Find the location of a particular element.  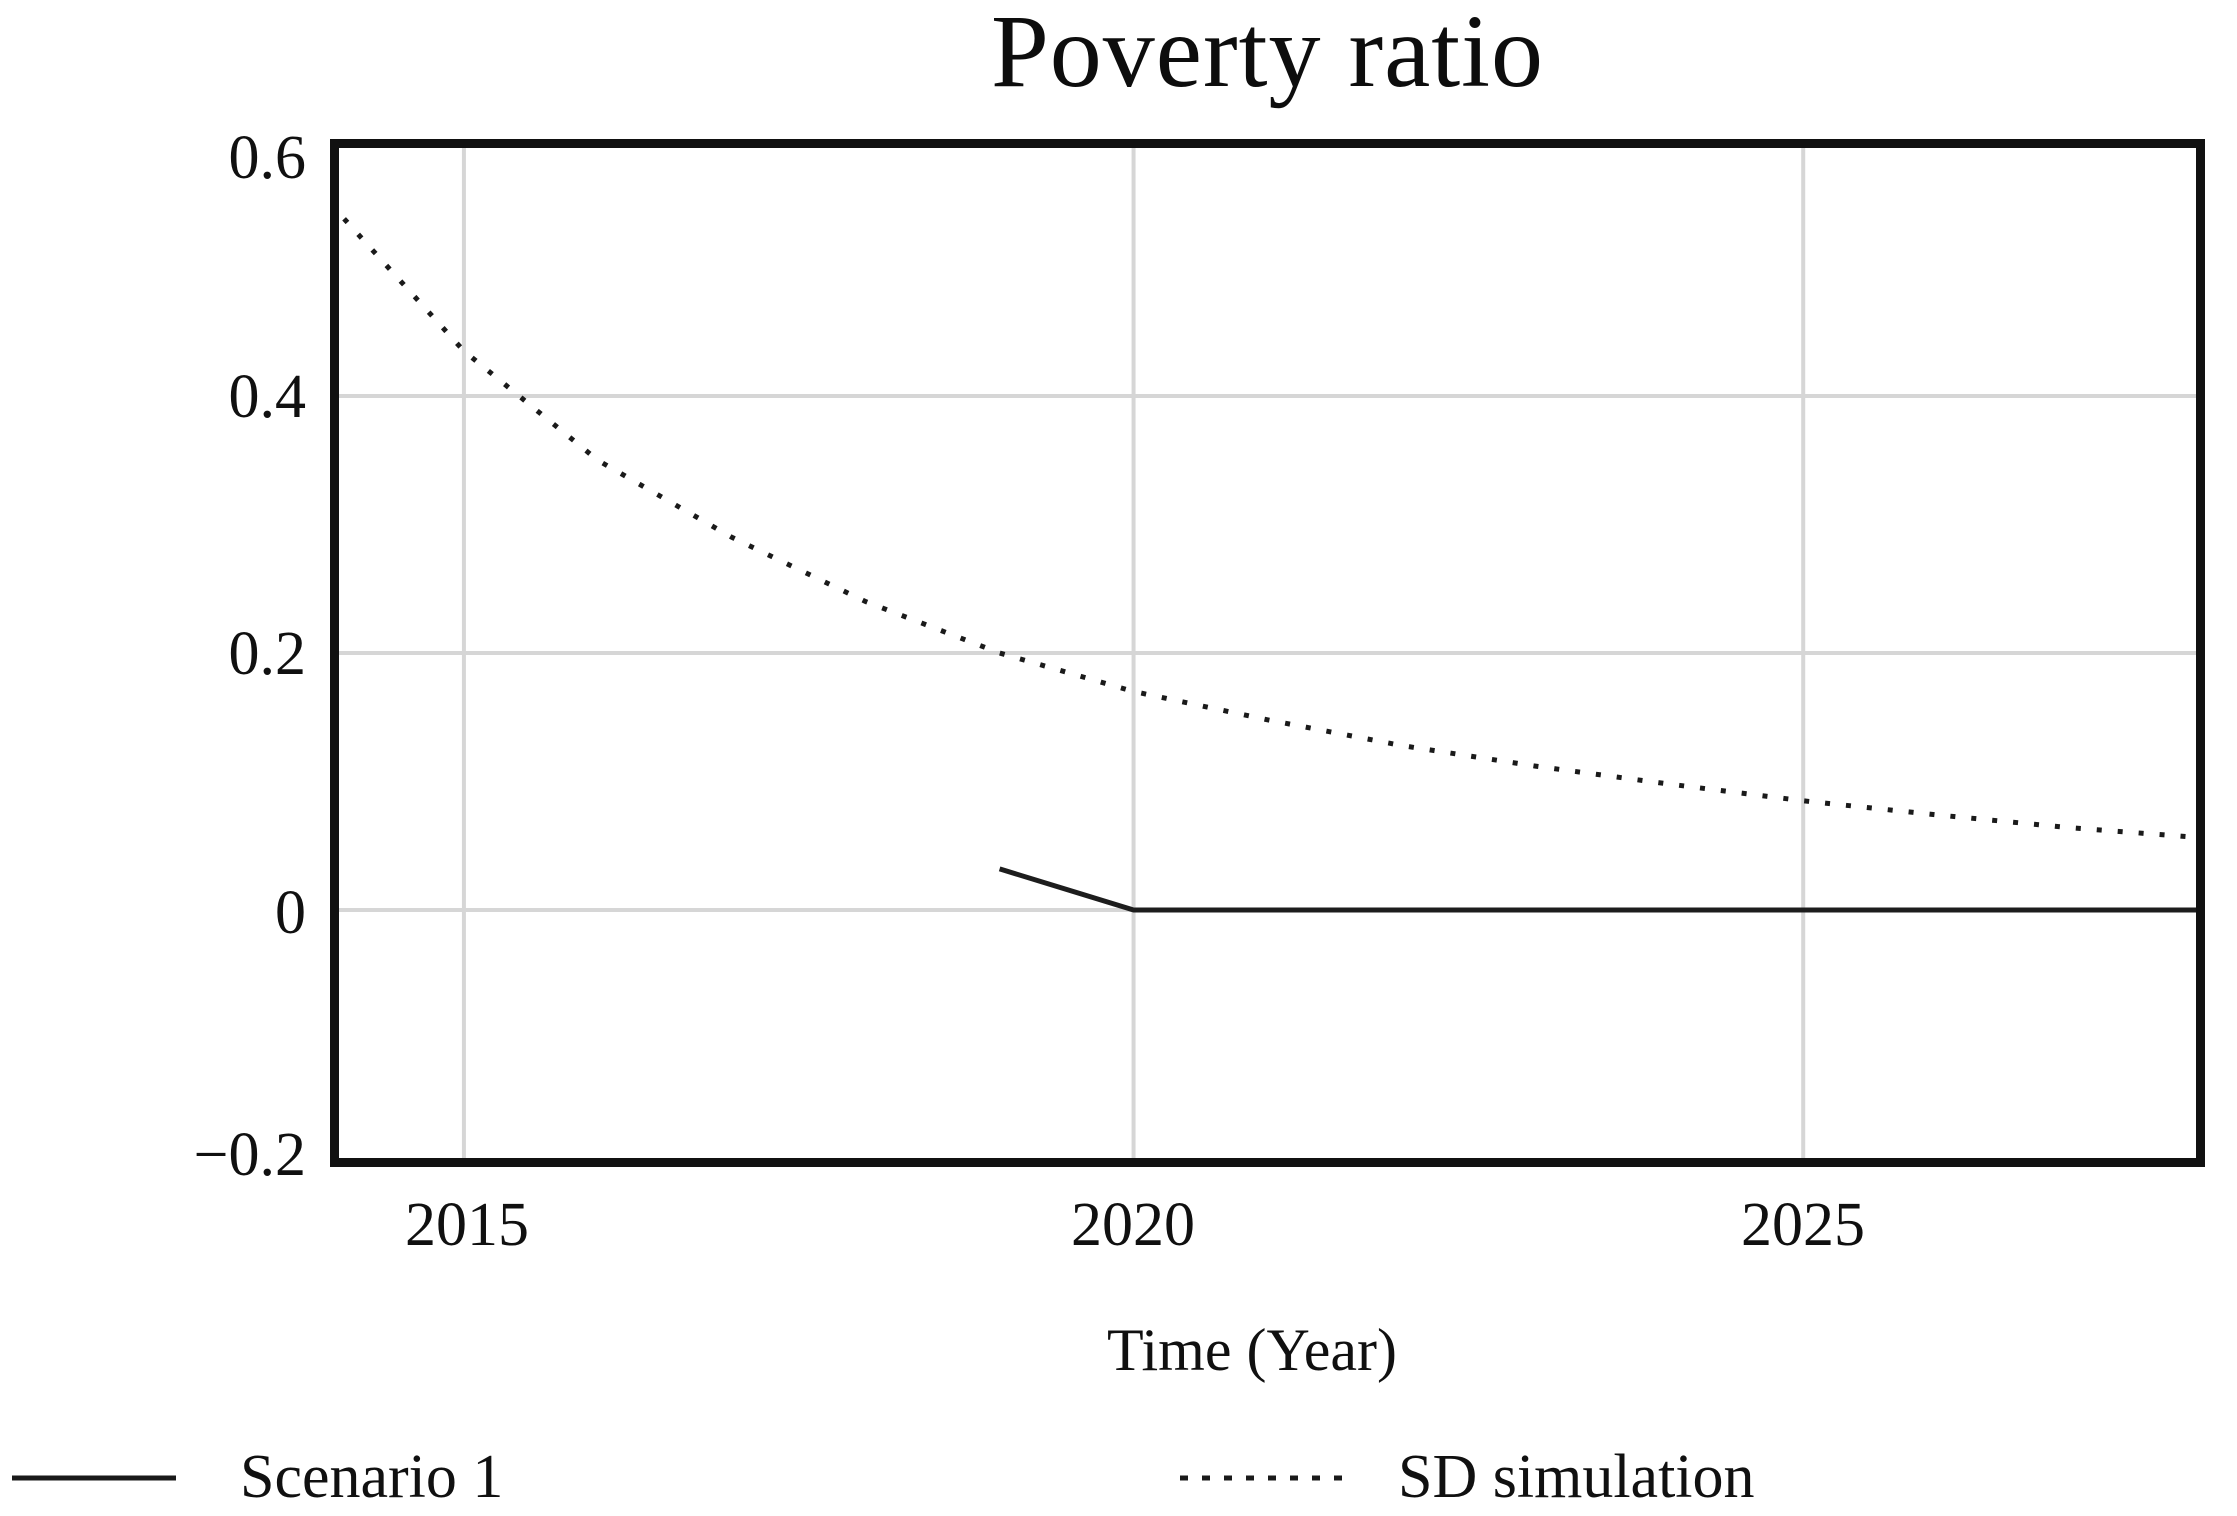

x-tick-2020: 2020 is located at coordinates (1133, 1225).